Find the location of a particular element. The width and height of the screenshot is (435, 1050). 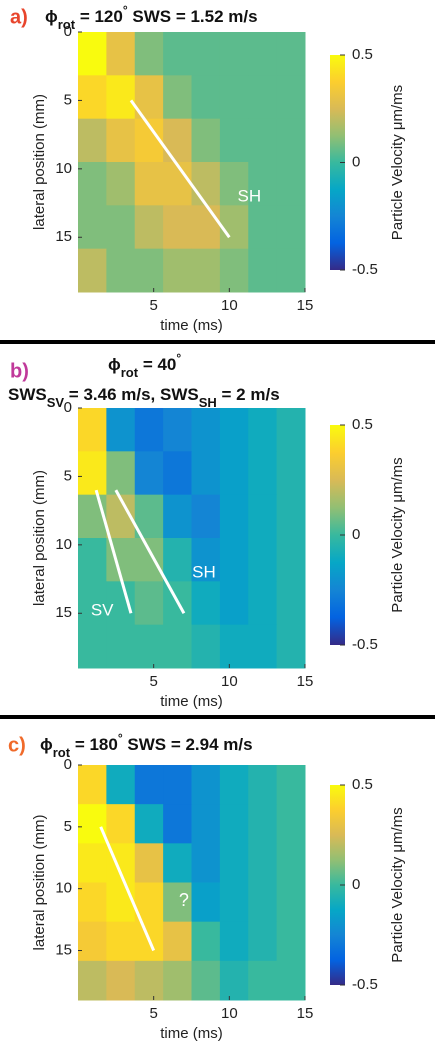

y-tick-label: 10 is located at coordinates (63, 168).